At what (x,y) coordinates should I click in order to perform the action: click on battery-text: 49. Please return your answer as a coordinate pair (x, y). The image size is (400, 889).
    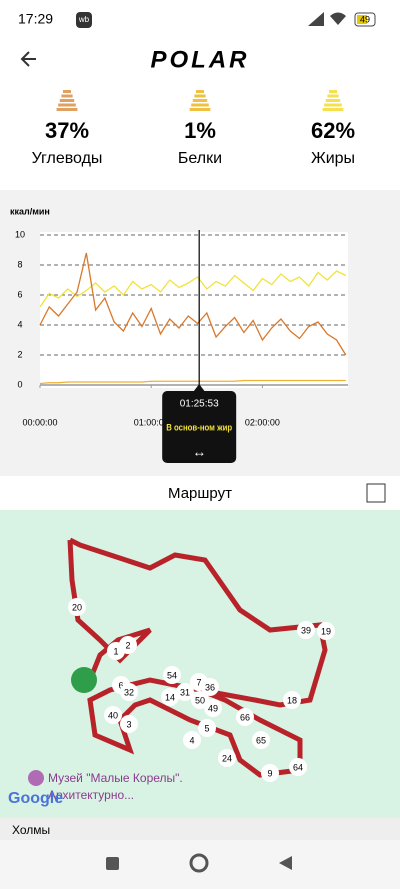
    Looking at the image, I should click on (365, 19).